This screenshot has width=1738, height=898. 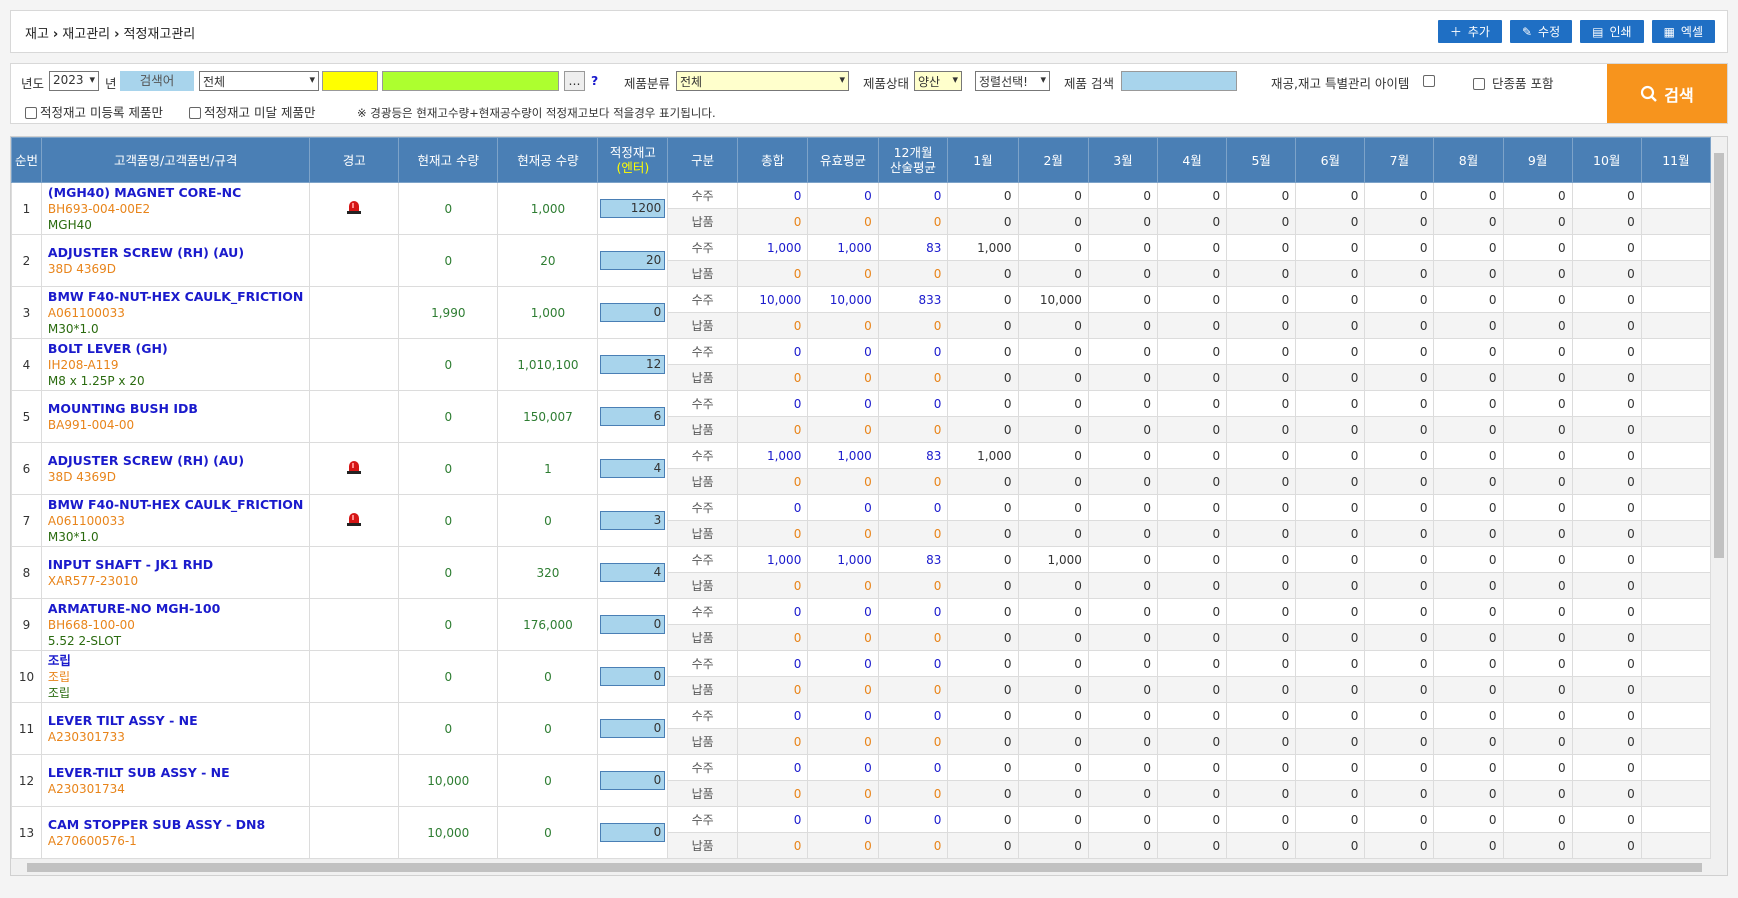 What do you see at coordinates (913, 247) in the screenshot?
I see `value: 83` at bounding box center [913, 247].